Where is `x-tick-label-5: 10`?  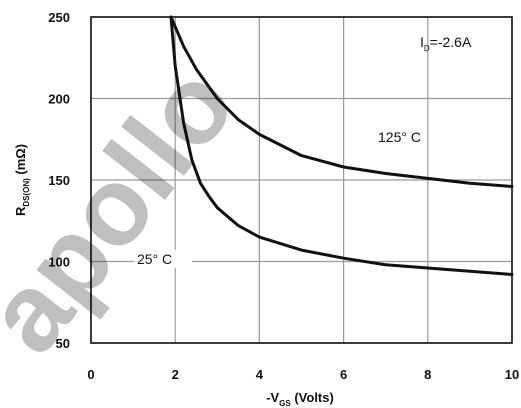 x-tick-label-5: 10 is located at coordinates (512, 374).